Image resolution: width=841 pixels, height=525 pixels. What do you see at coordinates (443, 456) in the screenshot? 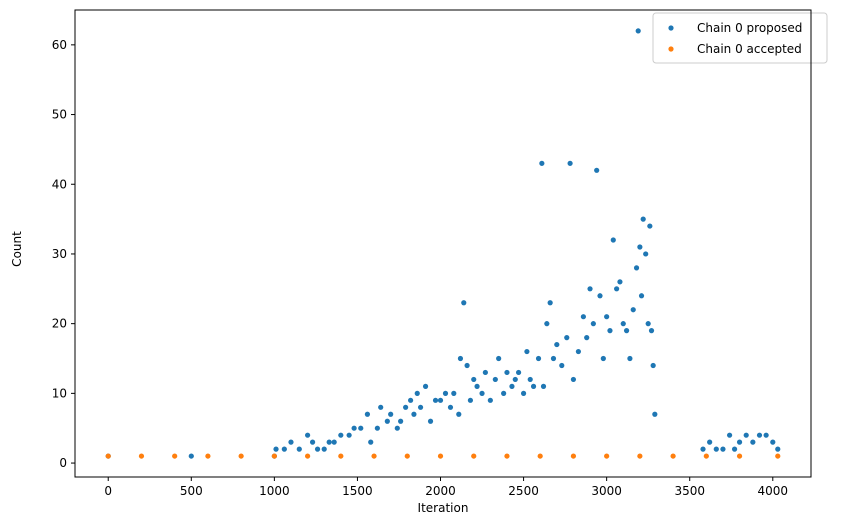
I see `series-accepted` at bounding box center [443, 456].